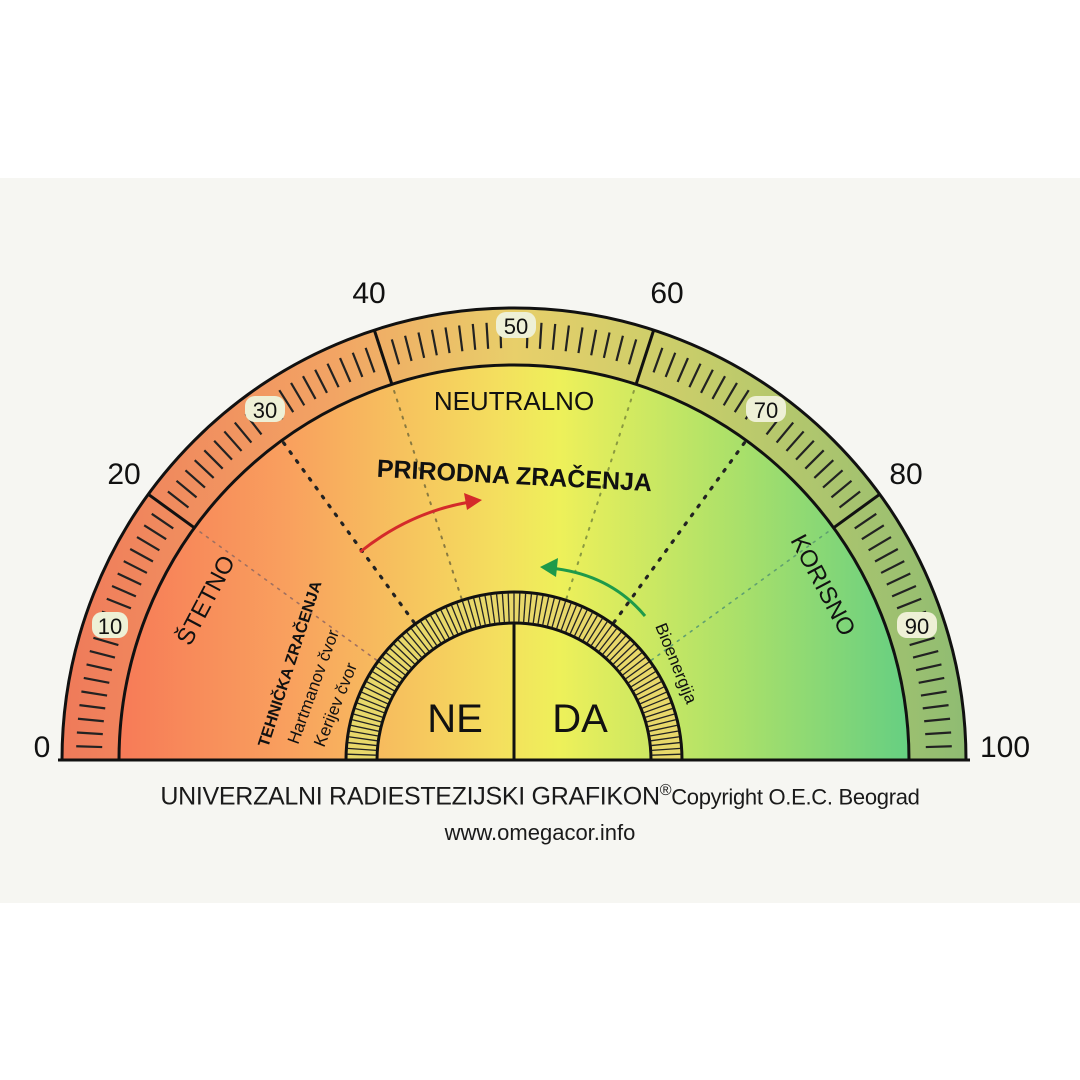  What do you see at coordinates (905, 474) in the screenshot?
I see `scale-label-80: 80` at bounding box center [905, 474].